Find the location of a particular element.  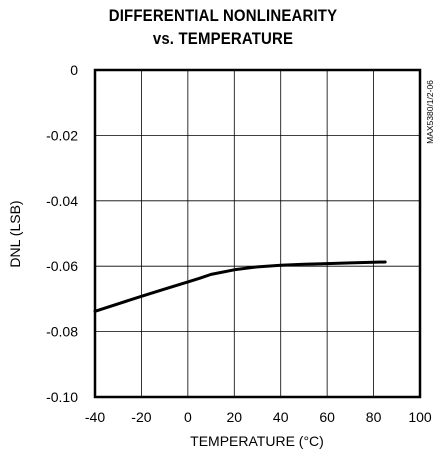

x-tick-labels: -40 -20 0 20 40 60 80 100 is located at coordinates (258, 417).